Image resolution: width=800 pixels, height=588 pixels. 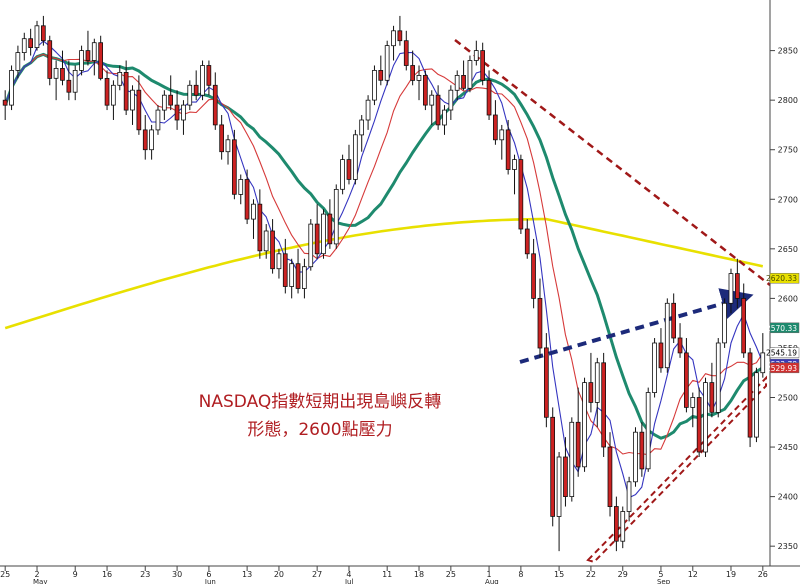 What do you see at coordinates (177, 574) in the screenshot?
I see `x-tick-label: 30` at bounding box center [177, 574].